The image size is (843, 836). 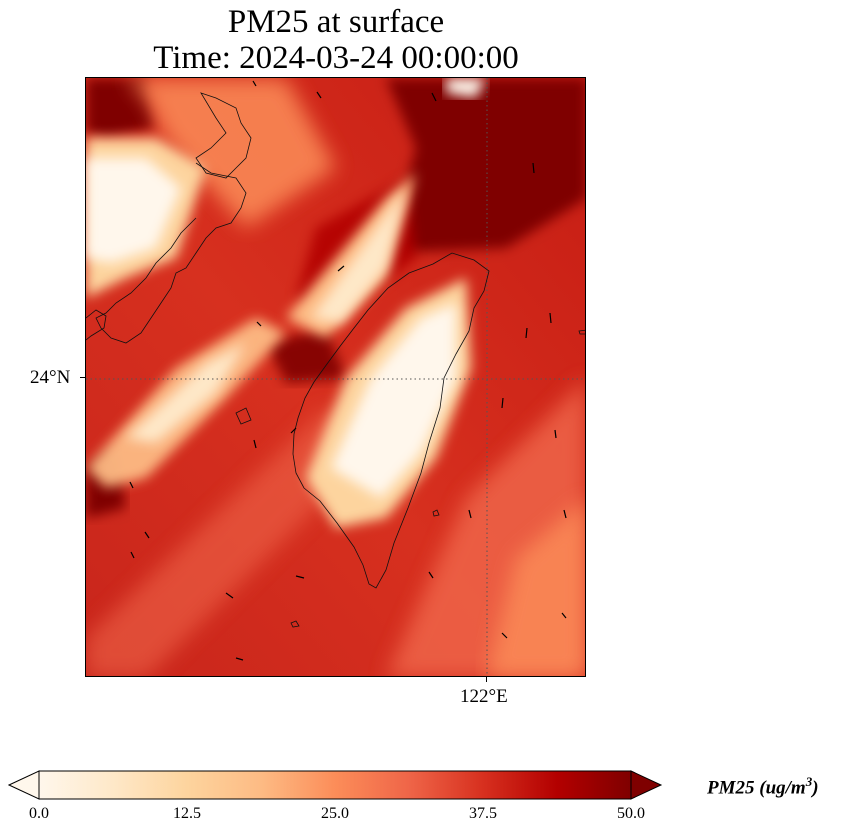 What do you see at coordinates (486, 679) in the screenshot?
I see `lon-tick-mark` at bounding box center [486, 679].